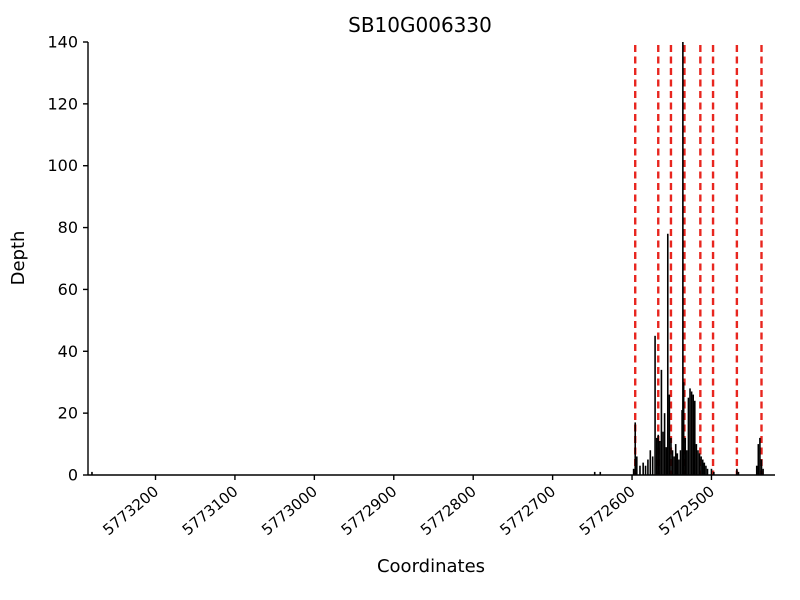  I want to click on y-tick-label: 80, so click(68, 227).